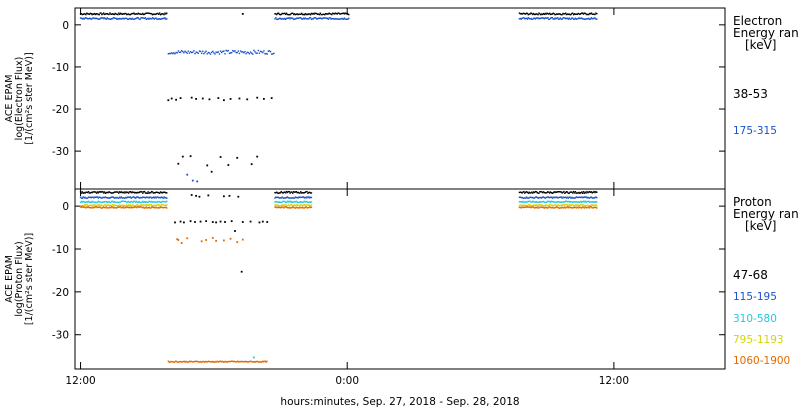  What do you see at coordinates (9, 99) in the screenshot?
I see `y-axis-label-0-0: ACE EPAM` at bounding box center [9, 99].